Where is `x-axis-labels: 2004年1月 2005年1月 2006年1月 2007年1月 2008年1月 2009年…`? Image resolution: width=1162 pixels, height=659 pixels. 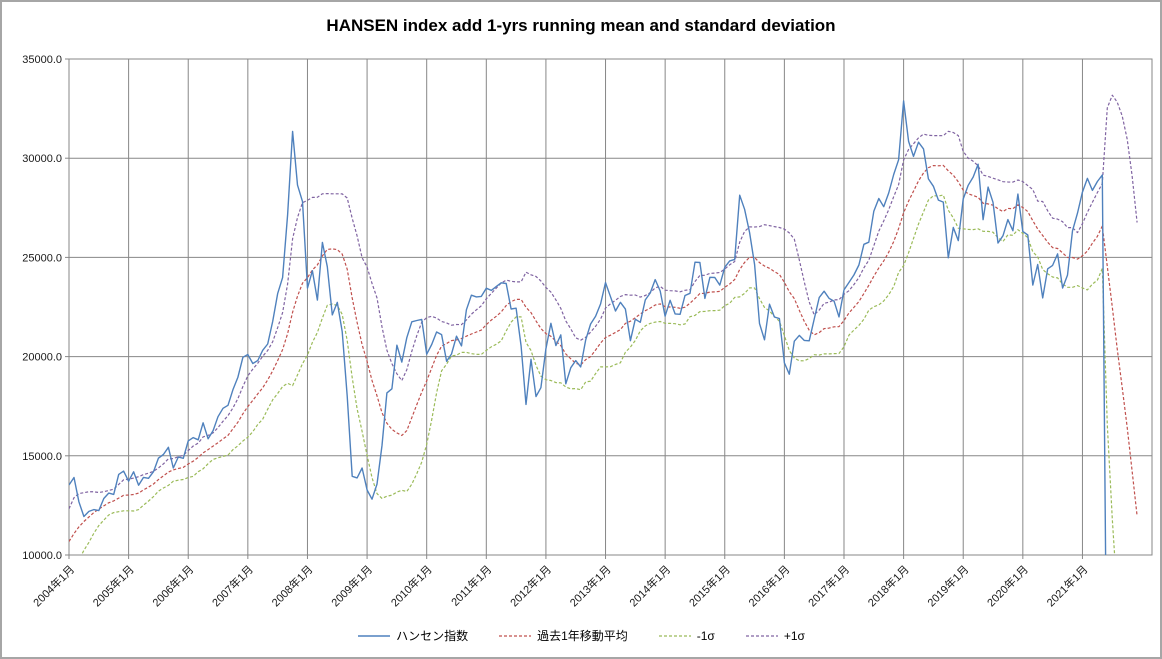
x-axis-labels: 2004年1月 2005年1月 2006年1月 2007年1月 2008年1月 2009年… is located at coordinates (560, 585).